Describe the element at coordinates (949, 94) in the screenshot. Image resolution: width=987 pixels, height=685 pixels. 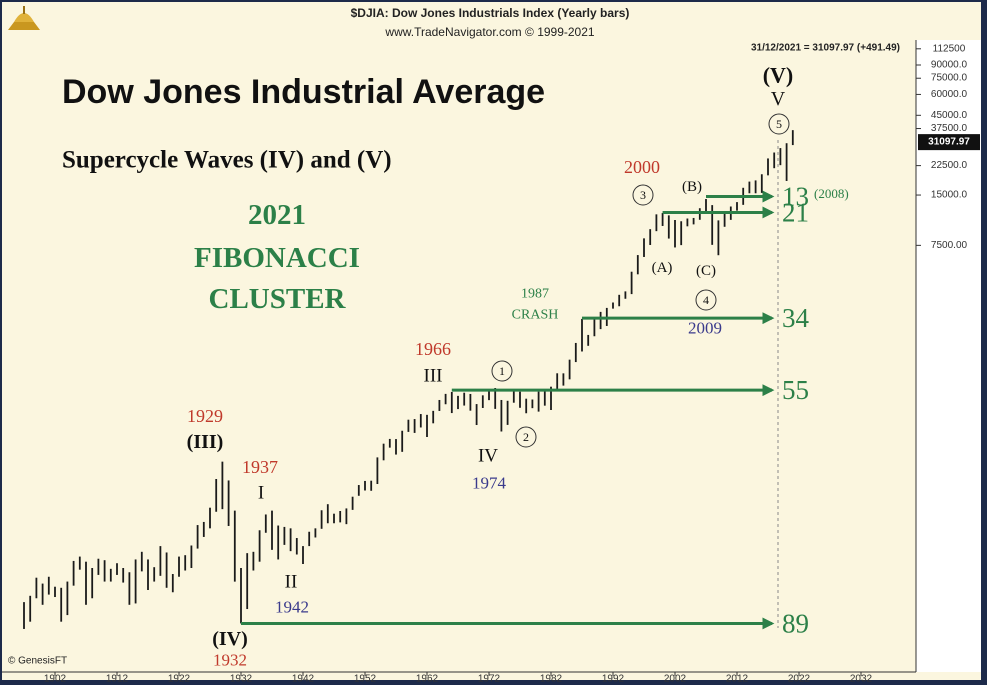
I see `y-tick-label: 60000.0` at that location.